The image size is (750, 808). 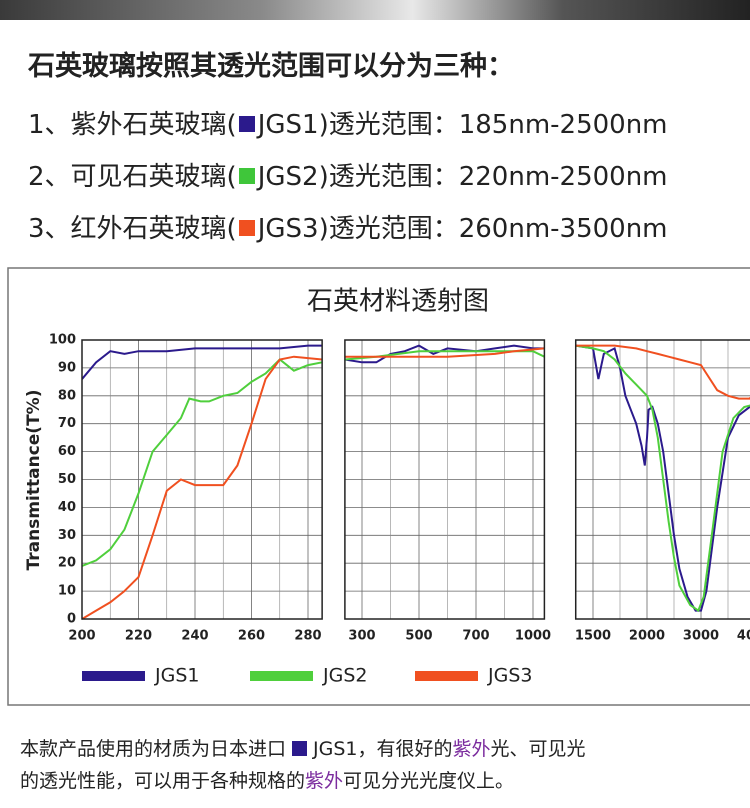 I want to click on type-range: 220nm-2500nm, so click(x=563, y=177).